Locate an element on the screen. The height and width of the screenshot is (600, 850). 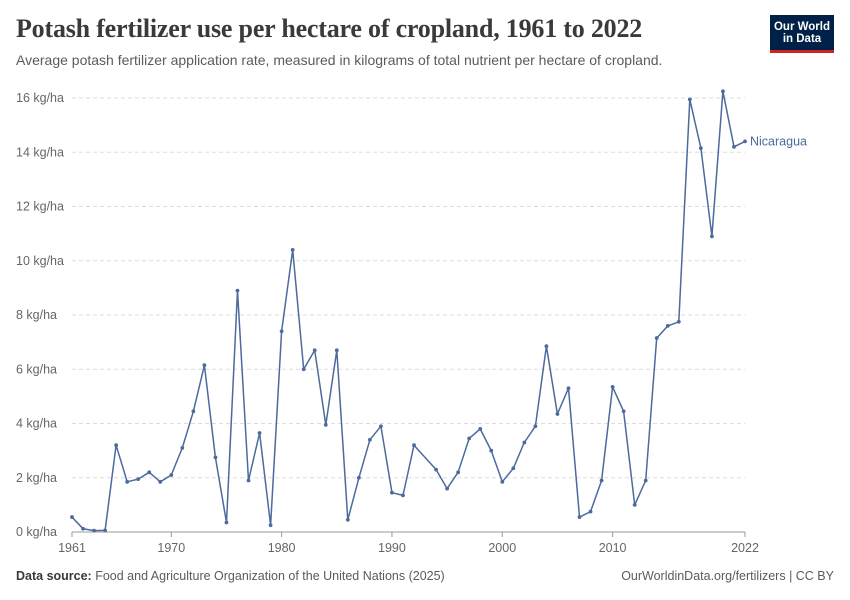
x-tick-label: 2022 is located at coordinates (745, 548).